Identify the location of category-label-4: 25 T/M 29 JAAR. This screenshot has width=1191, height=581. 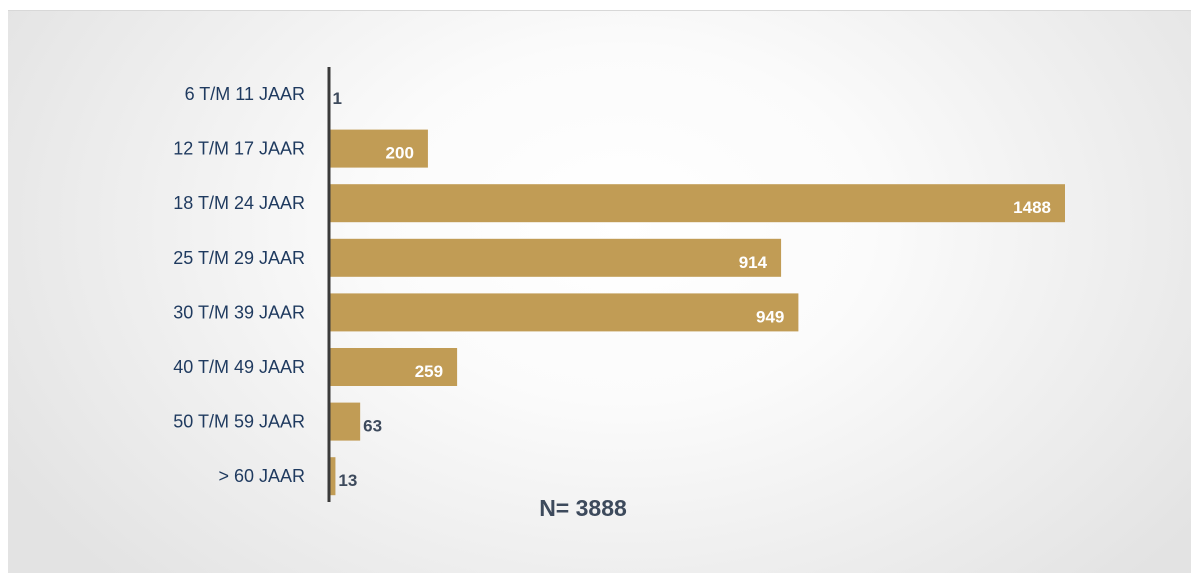
(239, 258).